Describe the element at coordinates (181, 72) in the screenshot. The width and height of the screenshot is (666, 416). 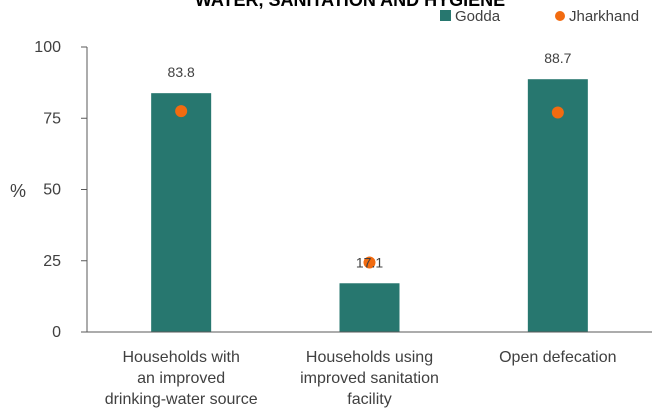
I see `data-label: 83.8` at that location.